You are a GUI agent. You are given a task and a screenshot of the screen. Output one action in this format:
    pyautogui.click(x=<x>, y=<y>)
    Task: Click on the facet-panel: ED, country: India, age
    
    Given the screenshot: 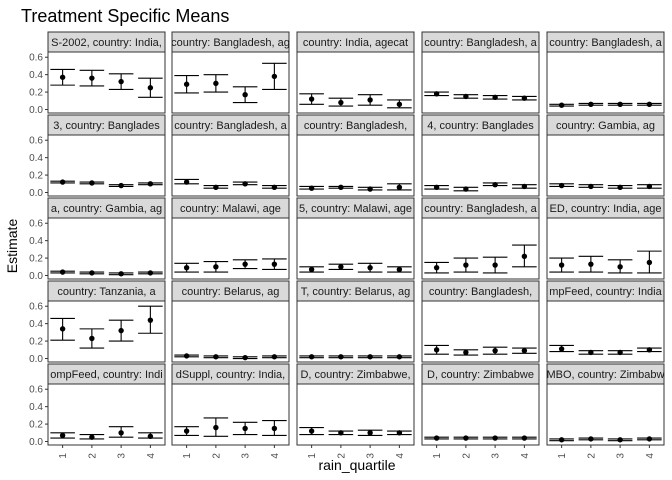 What is the action you would take?
    pyautogui.click(x=605, y=238)
    